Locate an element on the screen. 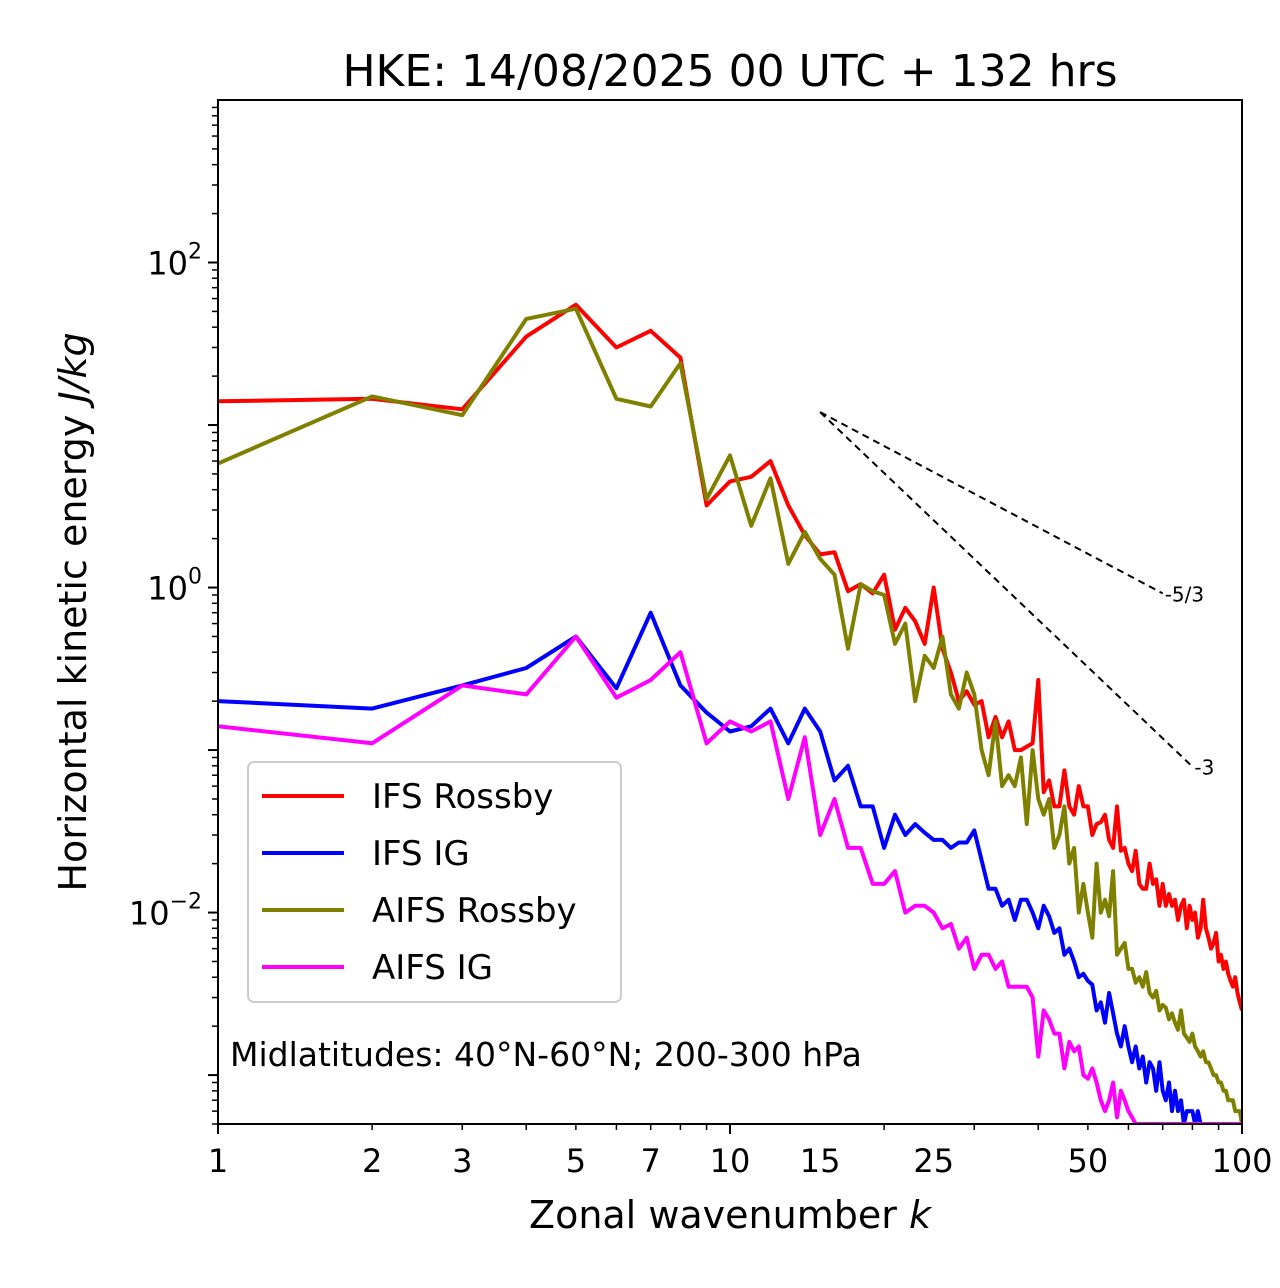 This screenshot has width=1280, height=1288. y-tick-label: 10² is located at coordinates (174, 261).